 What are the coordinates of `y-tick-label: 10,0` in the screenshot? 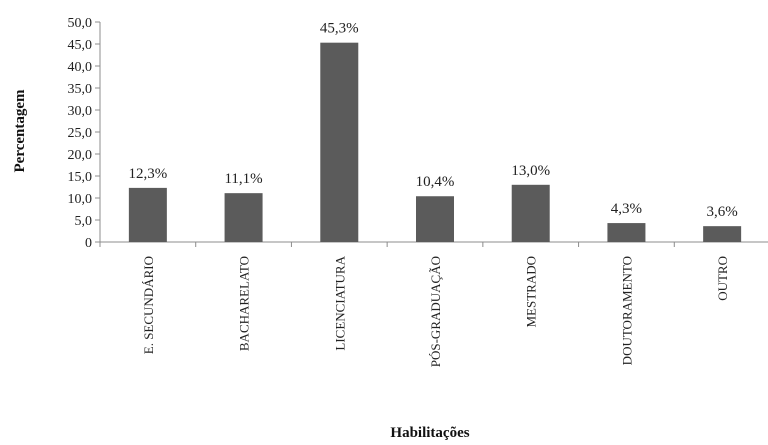 It's located at (80, 199).